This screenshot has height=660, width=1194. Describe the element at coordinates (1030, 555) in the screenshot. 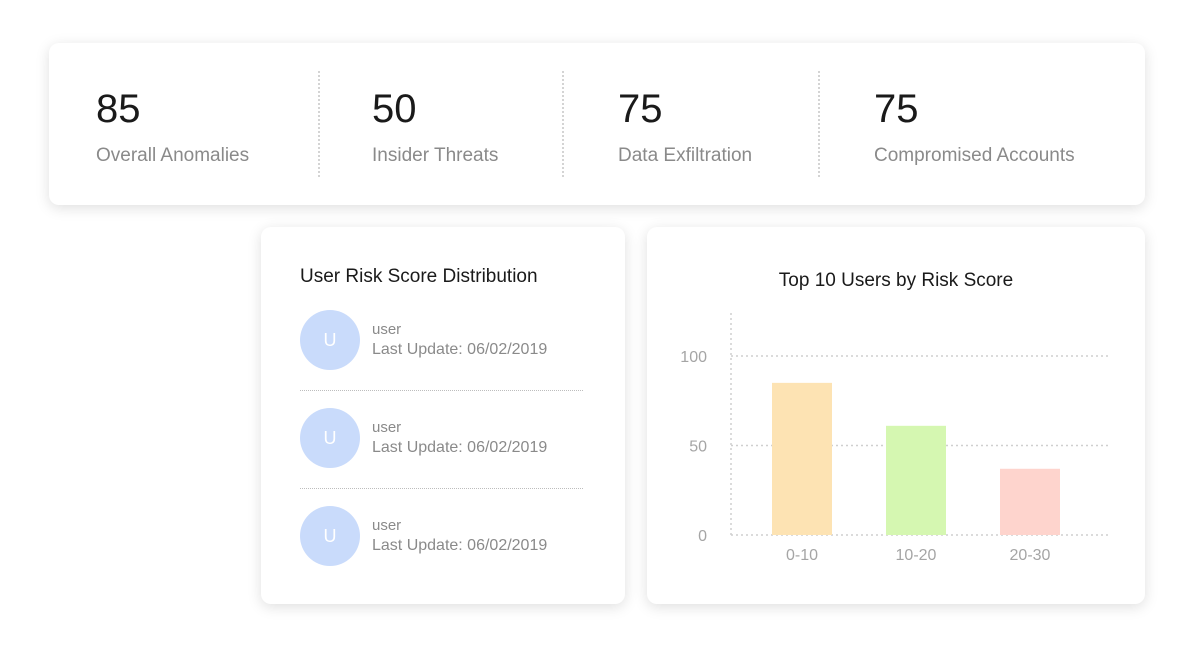

I see `x-tick-label: 20-30` at that location.